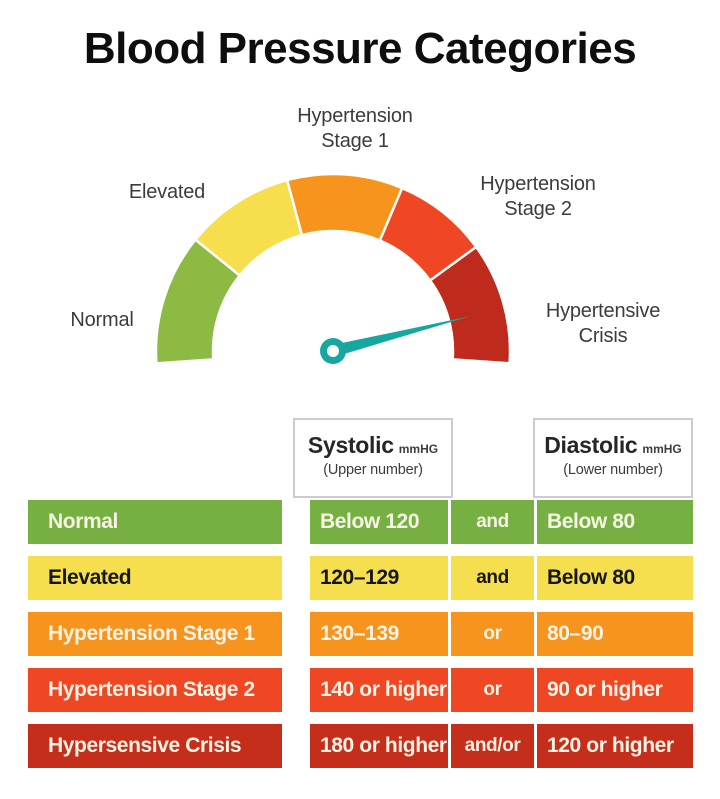 Image resolution: width=720 pixels, height=799 pixels. What do you see at coordinates (603, 311) in the screenshot?
I see `gauge-label-crisis-line1: Hypertensive` at bounding box center [603, 311].